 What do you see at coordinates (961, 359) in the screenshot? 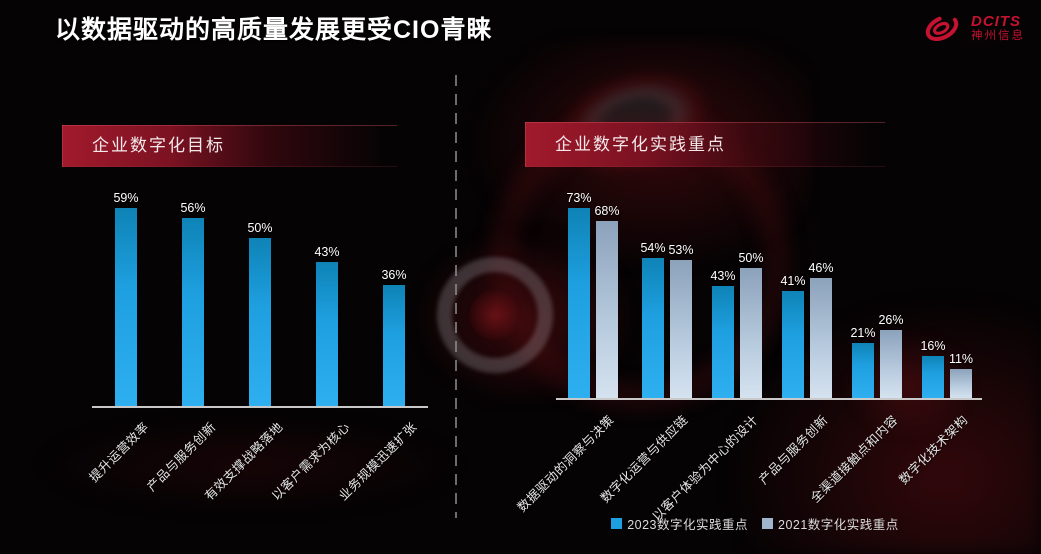
I see `bar-value-label: 11%` at bounding box center [961, 359].